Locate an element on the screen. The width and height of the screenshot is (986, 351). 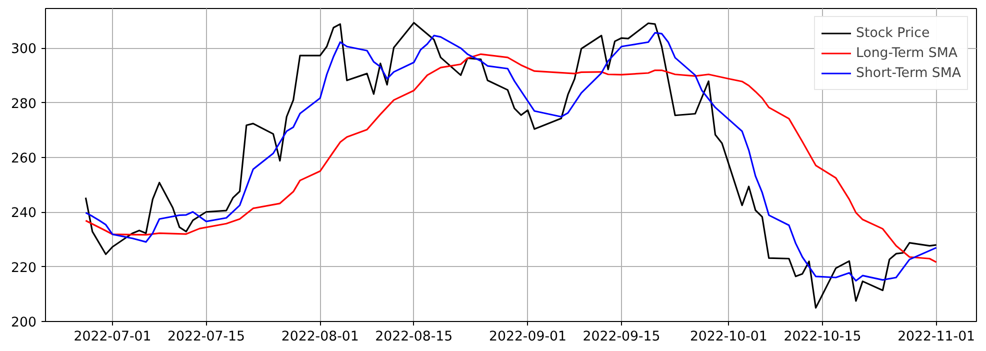
y-tick-label: 260 is located at coordinates (24, 158).